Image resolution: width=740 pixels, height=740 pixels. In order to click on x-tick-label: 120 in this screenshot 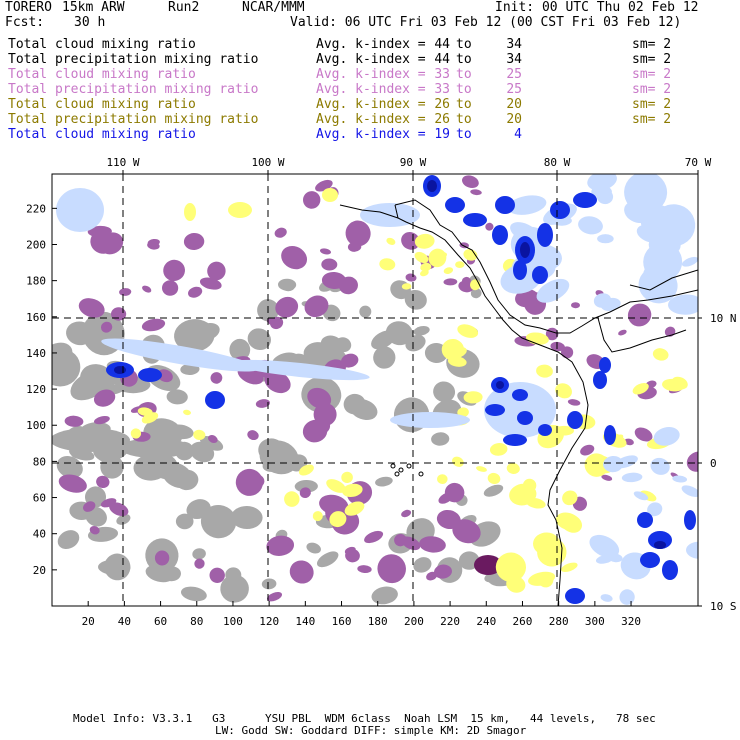, I will do `click(269, 621)`.